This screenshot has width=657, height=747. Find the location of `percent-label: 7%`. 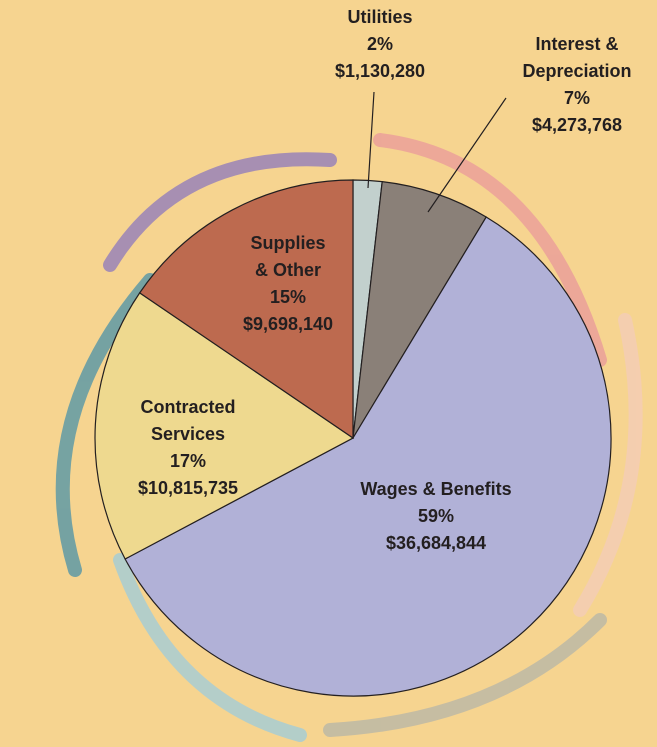

percent-label: 7% is located at coordinates (577, 98).